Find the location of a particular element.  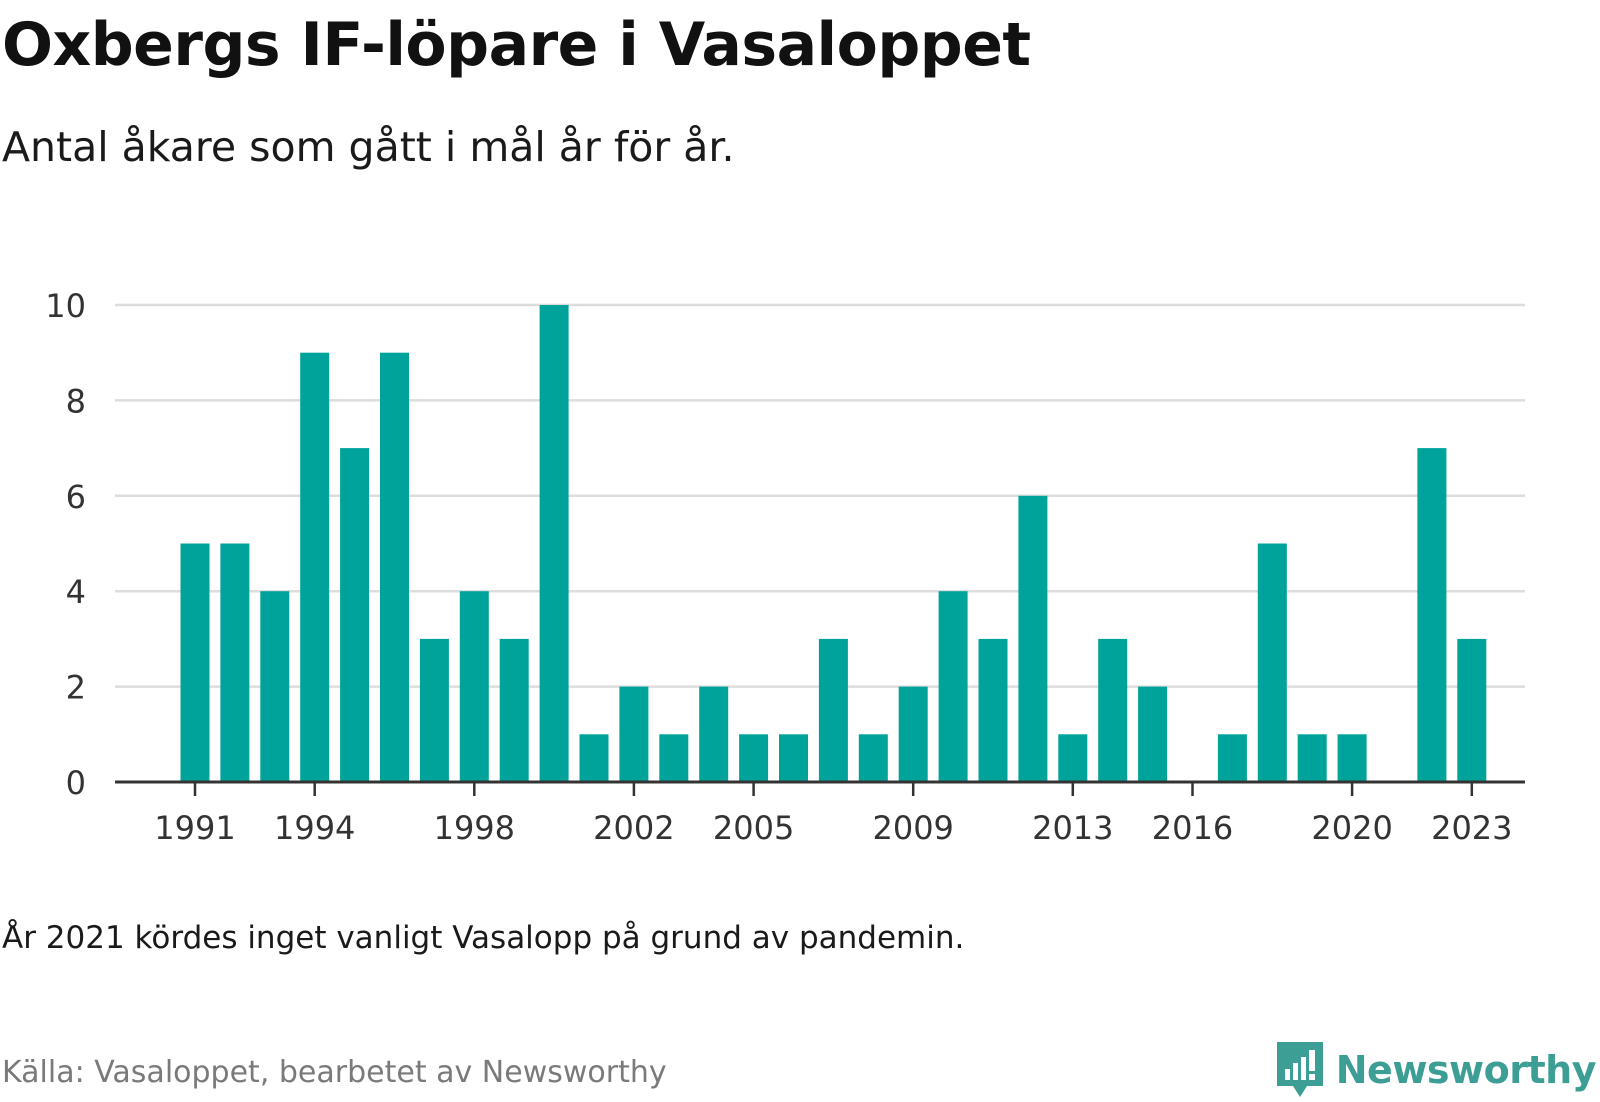

y-tick-label: 0 is located at coordinates (76, 783).